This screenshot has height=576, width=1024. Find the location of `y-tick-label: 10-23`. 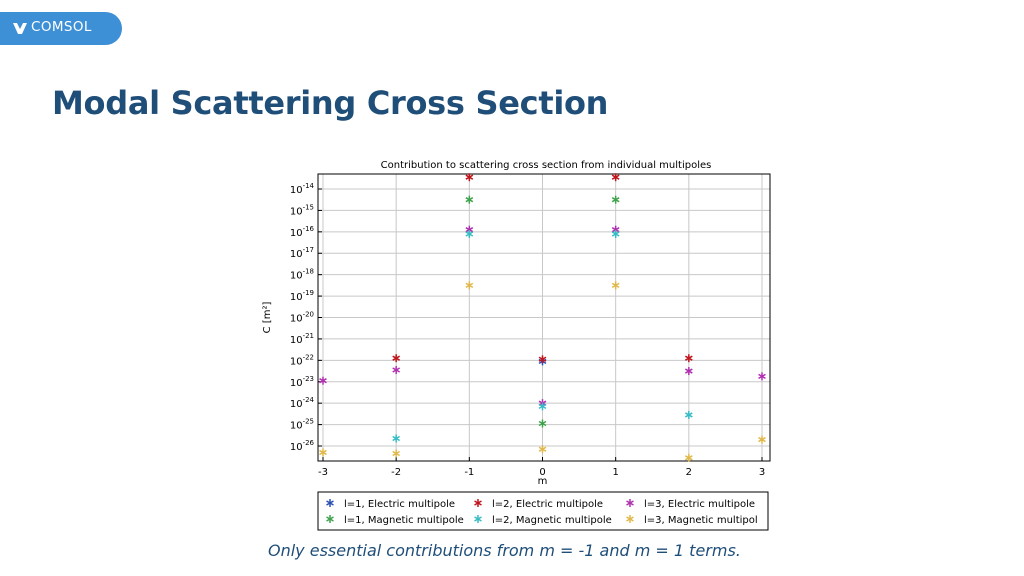

y-tick-label: 10-23 is located at coordinates (302, 382).